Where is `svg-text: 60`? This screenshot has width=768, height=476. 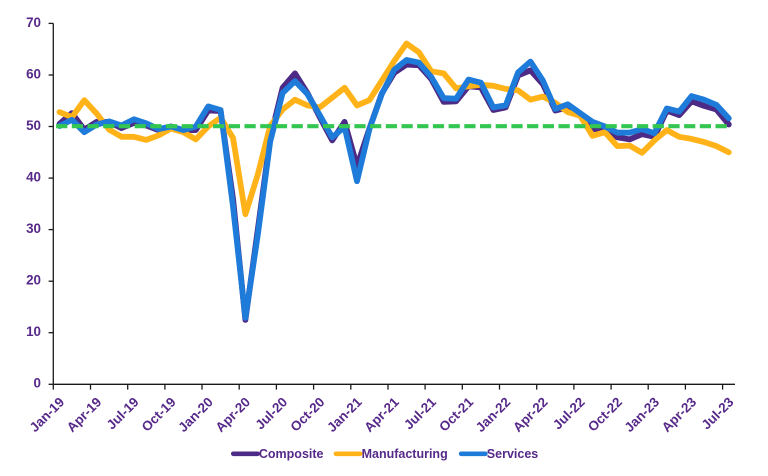
svg-text: 60 is located at coordinates (33, 73).